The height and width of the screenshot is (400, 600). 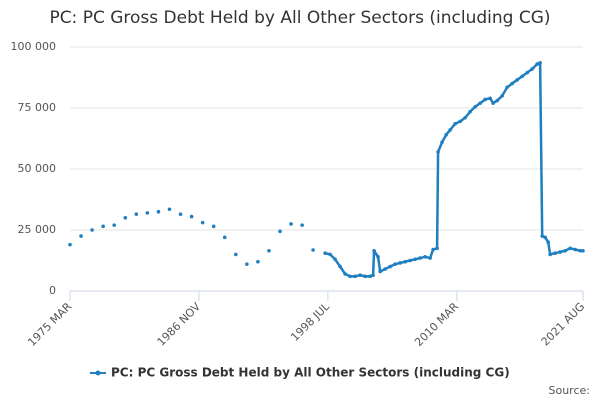 What do you see at coordinates (52, 290) in the screenshot?
I see `y-tick-label: 0` at bounding box center [52, 290].